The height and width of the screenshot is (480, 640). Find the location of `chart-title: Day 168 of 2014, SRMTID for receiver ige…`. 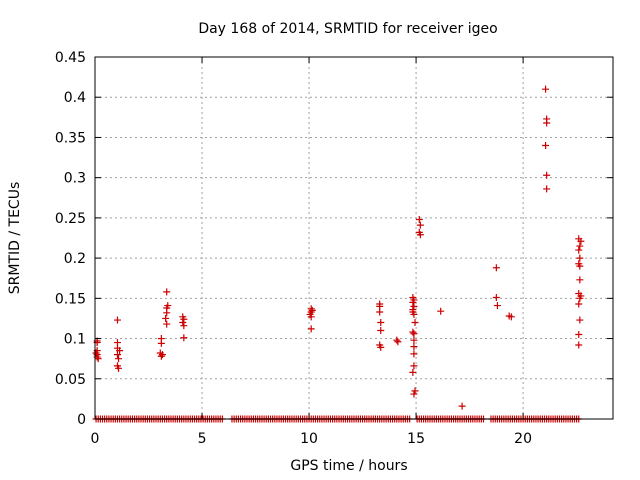

chart-title: Day 168 of 2014, SRMTID for receiver ige… is located at coordinates (347, 29).